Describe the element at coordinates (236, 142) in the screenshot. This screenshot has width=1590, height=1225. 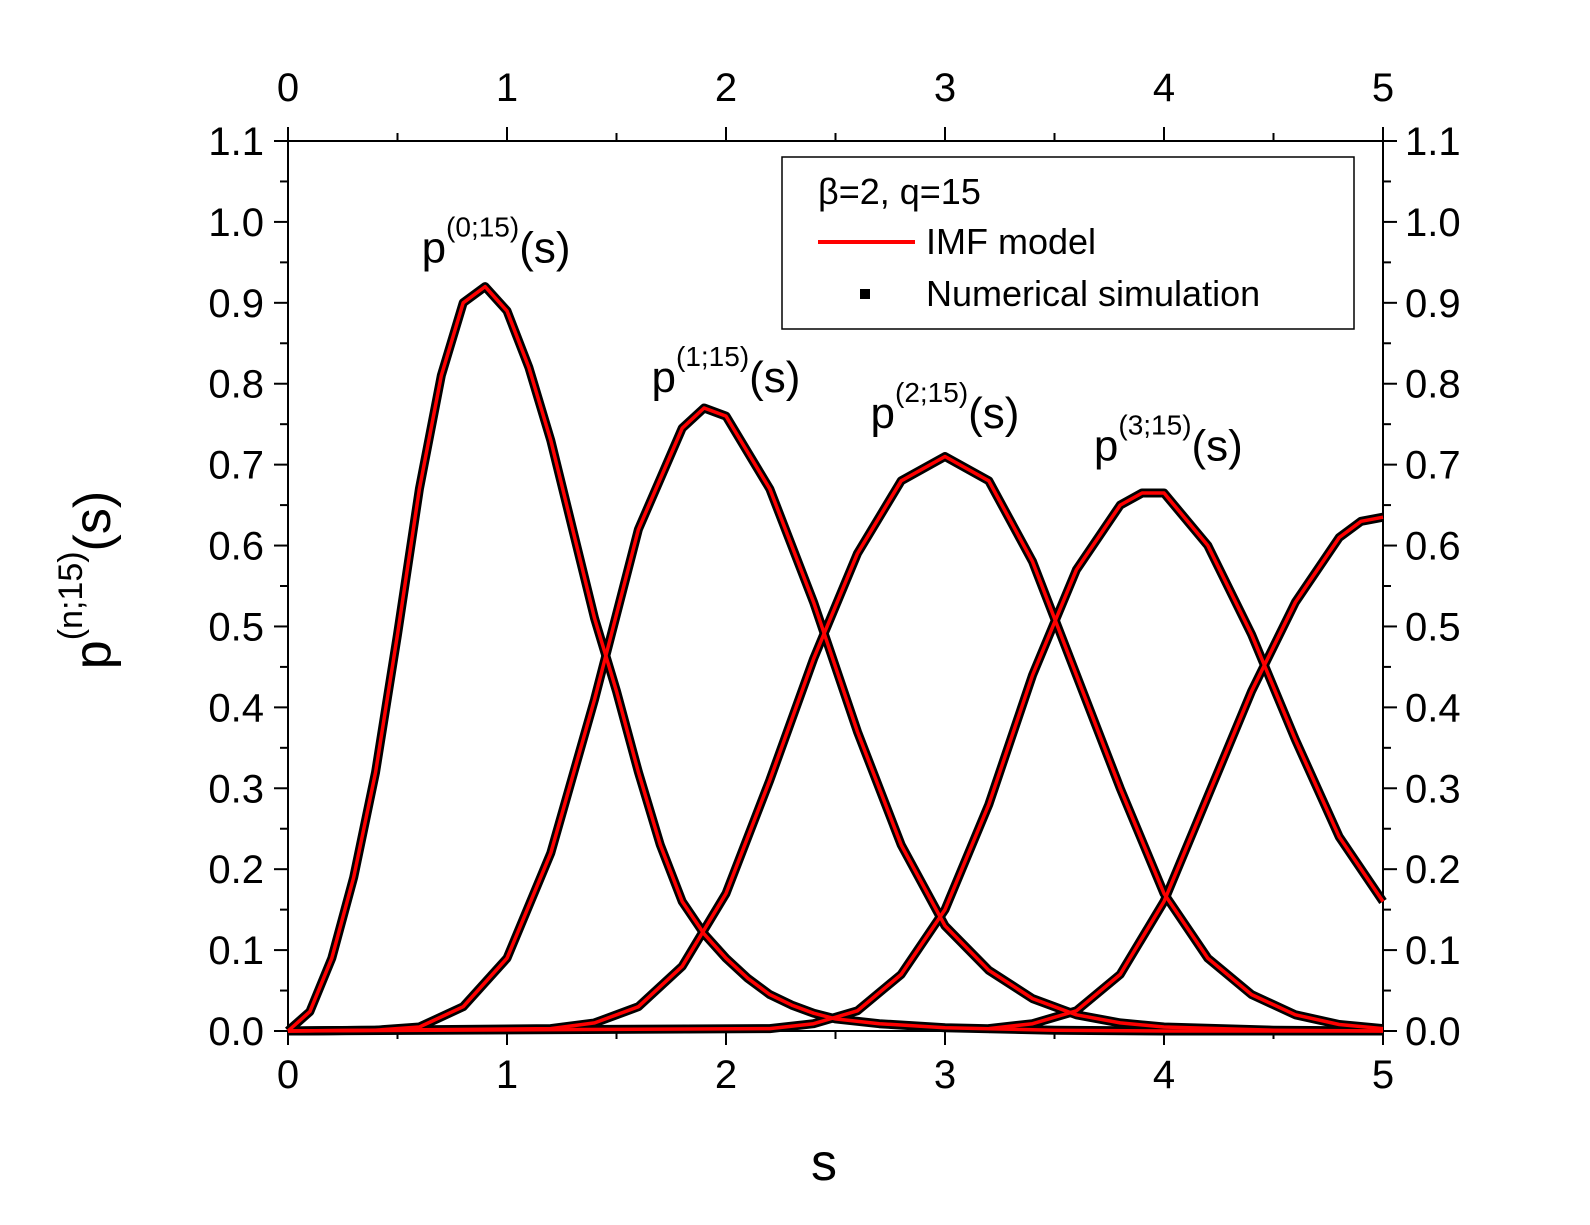
I see `y-tick-label-left: 1.1` at that location.